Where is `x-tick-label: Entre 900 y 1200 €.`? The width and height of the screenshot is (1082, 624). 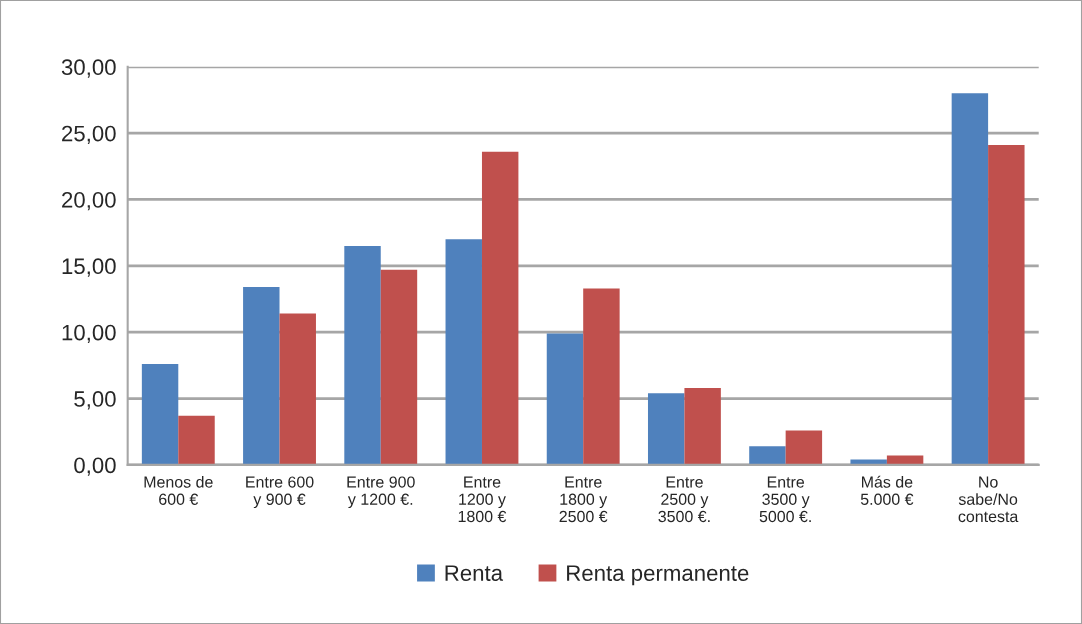
x-tick-label: Entre 900 y 1200 €. is located at coordinates (381, 492).